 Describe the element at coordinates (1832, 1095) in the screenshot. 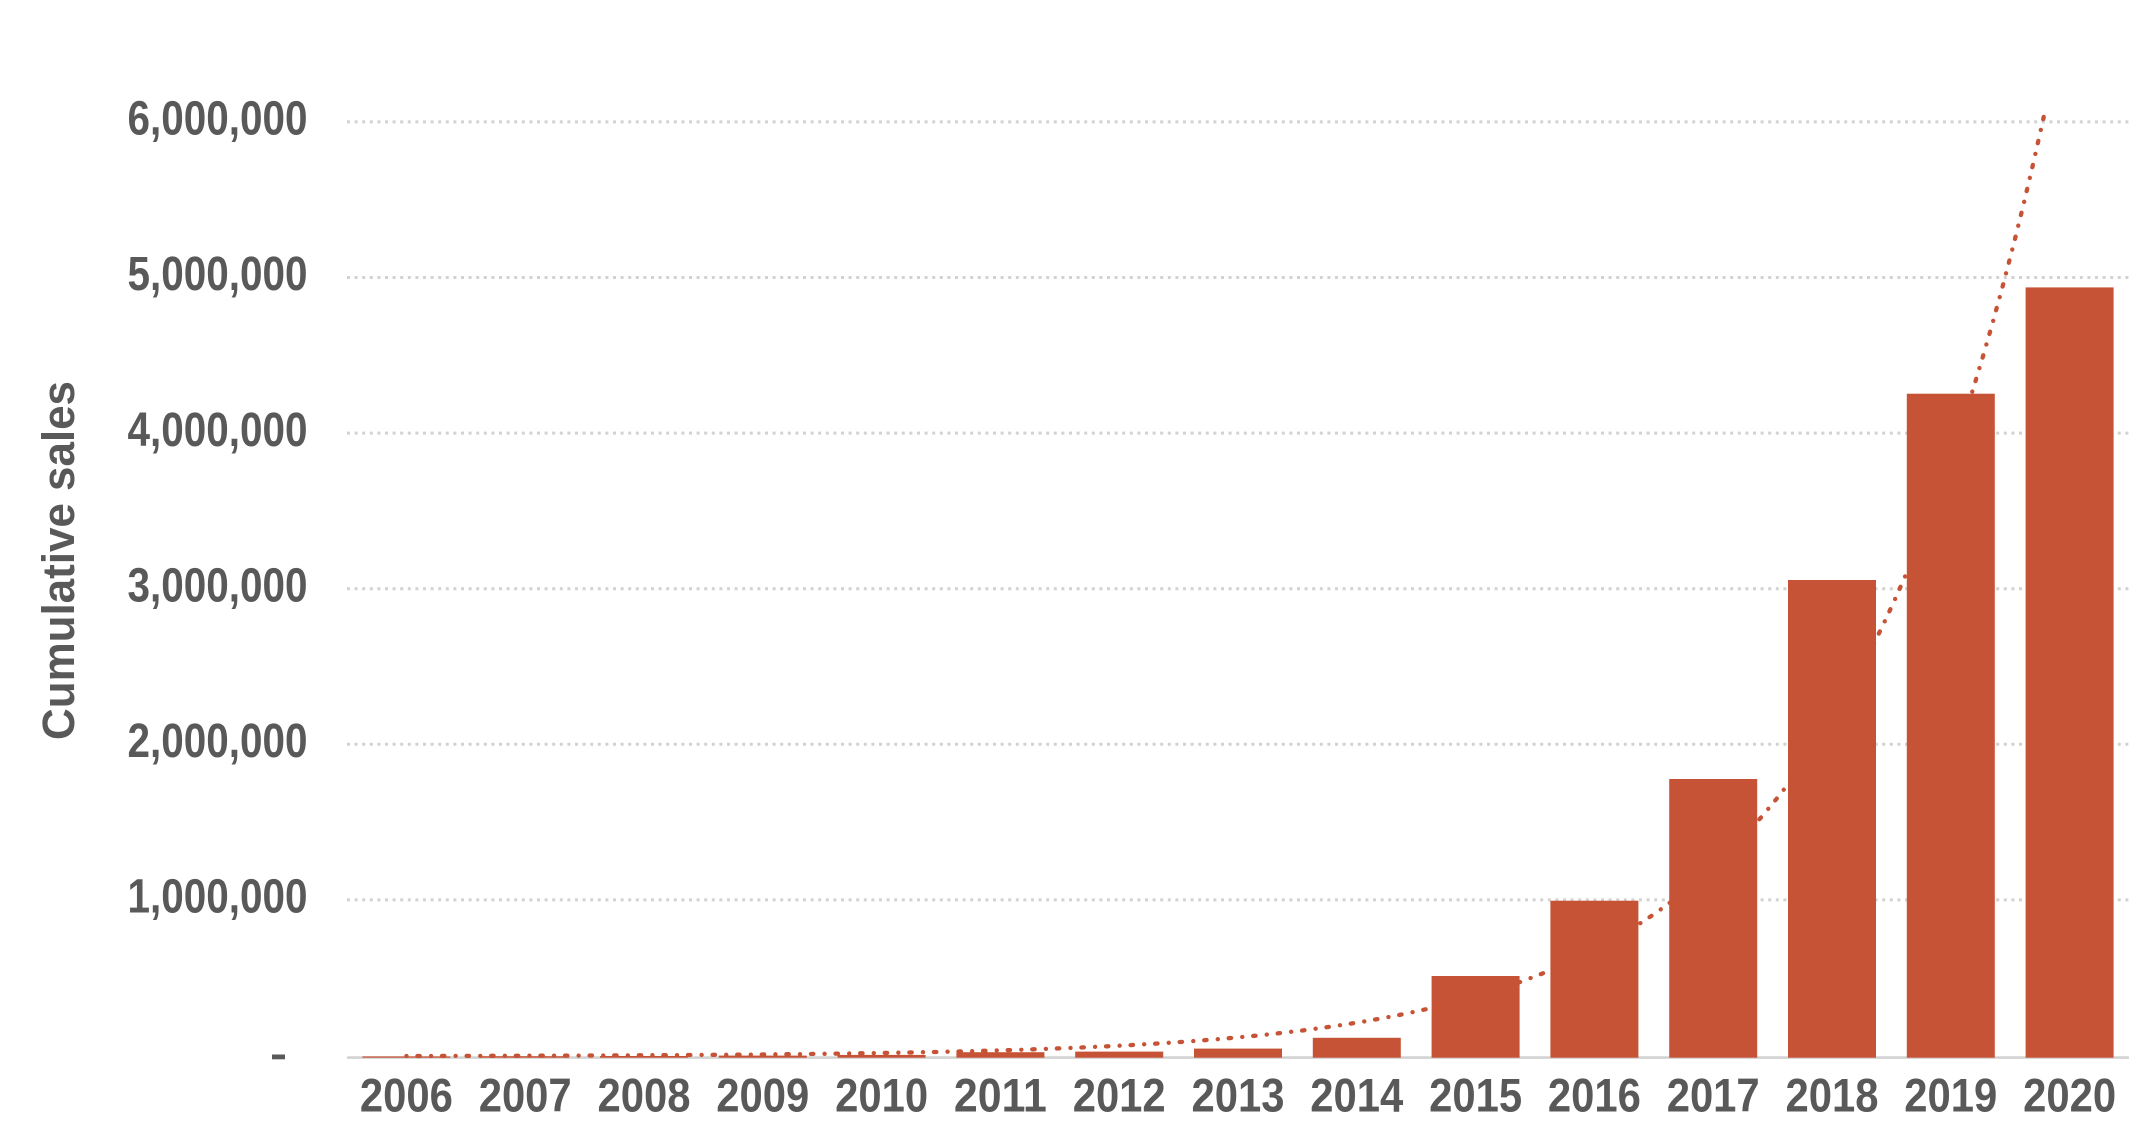

I see `svg-text: 2018` at that location.